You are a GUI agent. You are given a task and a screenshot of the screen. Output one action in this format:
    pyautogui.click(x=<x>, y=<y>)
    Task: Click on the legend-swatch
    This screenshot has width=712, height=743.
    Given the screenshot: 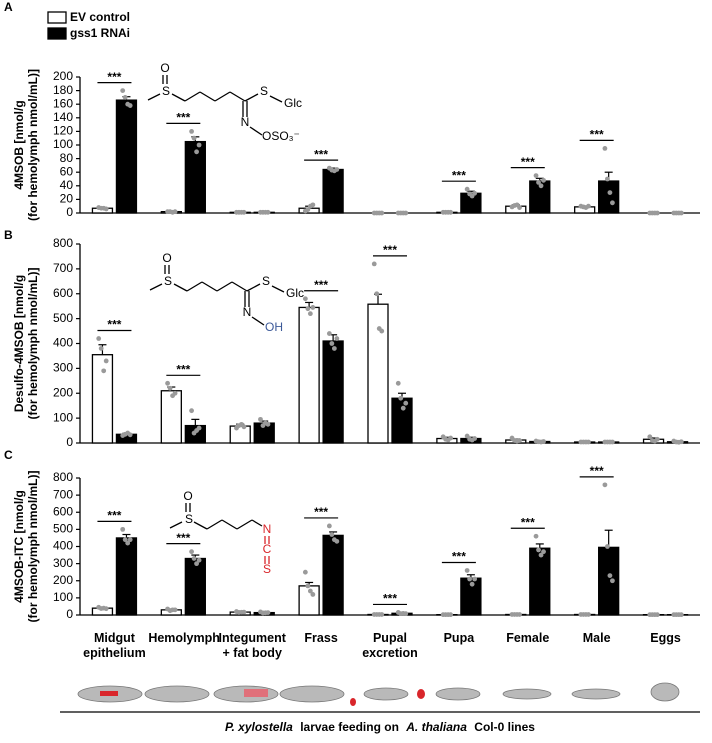 What is the action you would take?
    pyautogui.click(x=57, y=33)
    